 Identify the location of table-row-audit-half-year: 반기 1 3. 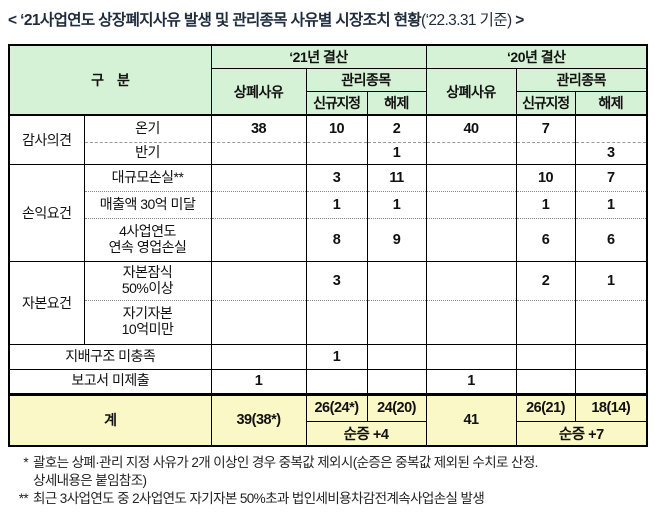
(328, 152).